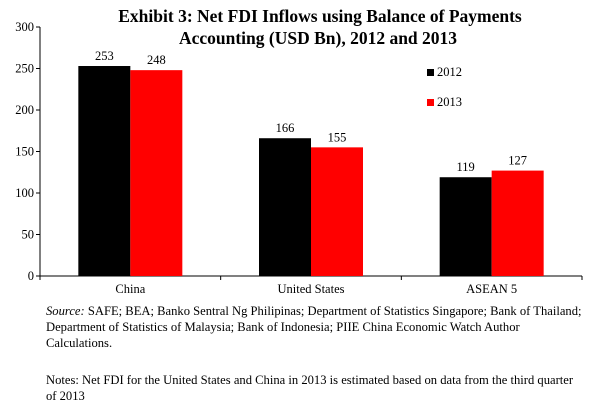 This screenshot has height=413, width=592. What do you see at coordinates (430, 72) in the screenshot?
I see `legend-swatch-2012` at bounding box center [430, 72].